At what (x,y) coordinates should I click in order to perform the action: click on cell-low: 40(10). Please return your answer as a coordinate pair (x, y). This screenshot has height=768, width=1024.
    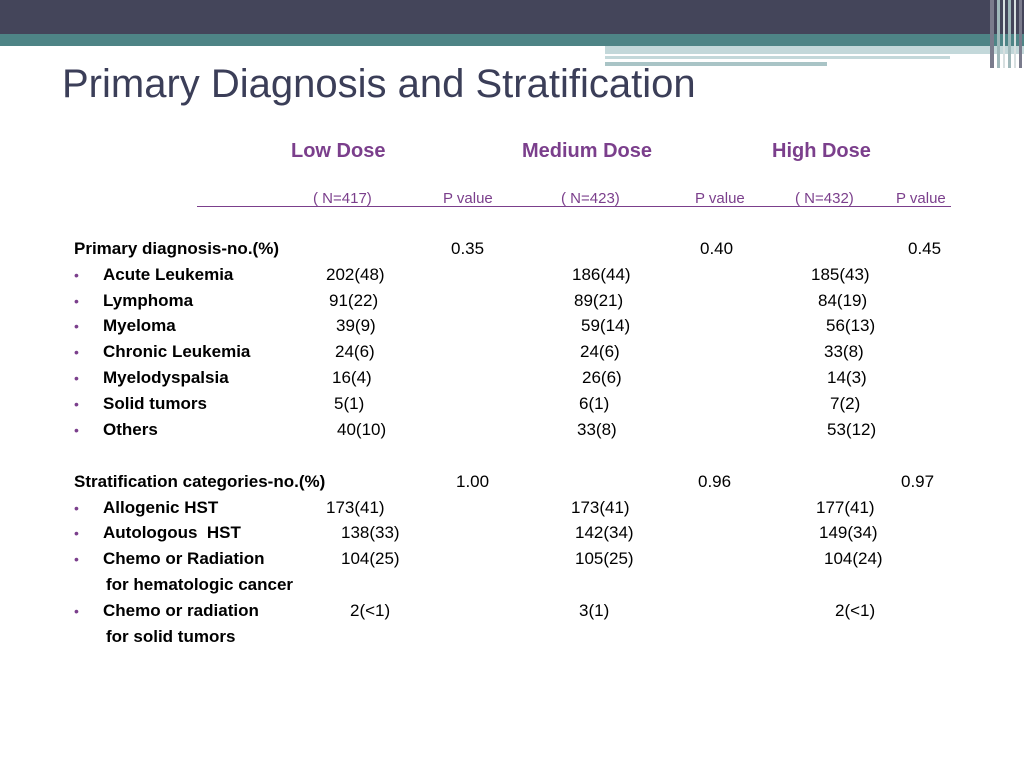
    Looking at the image, I should click on (362, 429).